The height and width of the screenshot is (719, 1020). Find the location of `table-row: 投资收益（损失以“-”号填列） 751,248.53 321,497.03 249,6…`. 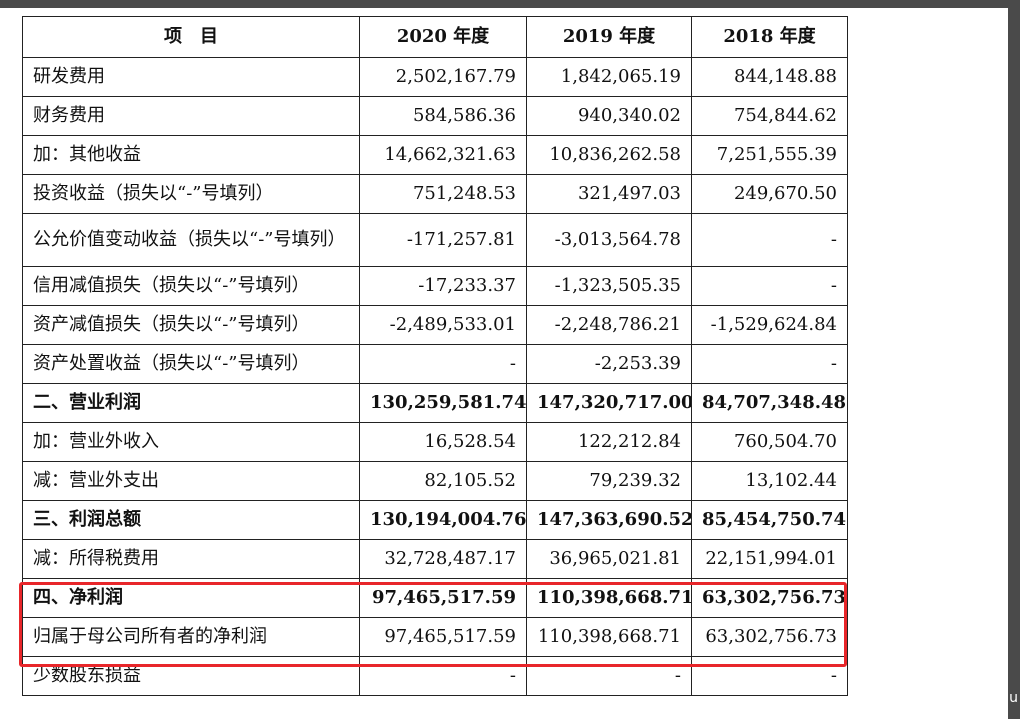

table-row: 投资收益（损失以“-”号填列） 751,248.53 321,497.03 249,6… is located at coordinates (435, 194).